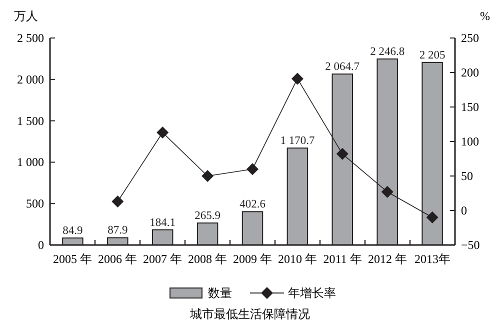  What do you see at coordinates (342, 259) in the screenshot?
I see `x-tick-label: 2011 年` at bounding box center [342, 259].